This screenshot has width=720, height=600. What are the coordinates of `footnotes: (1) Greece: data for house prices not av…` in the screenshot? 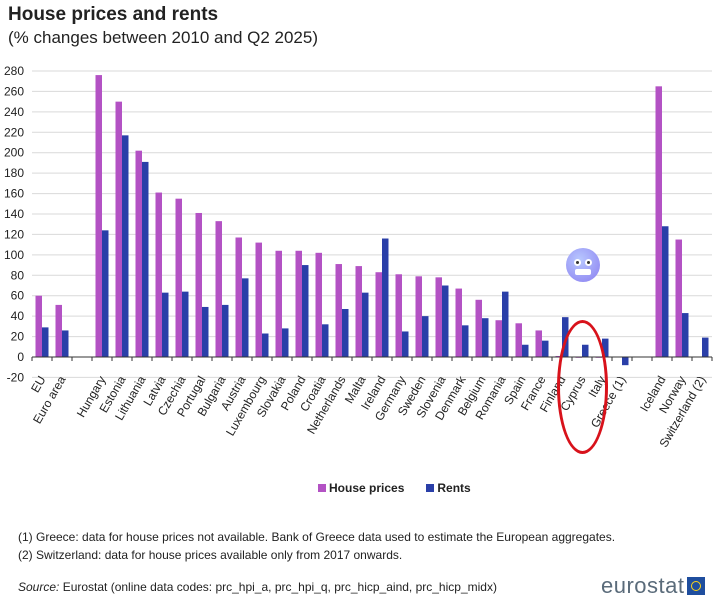 It's located at (316, 546).